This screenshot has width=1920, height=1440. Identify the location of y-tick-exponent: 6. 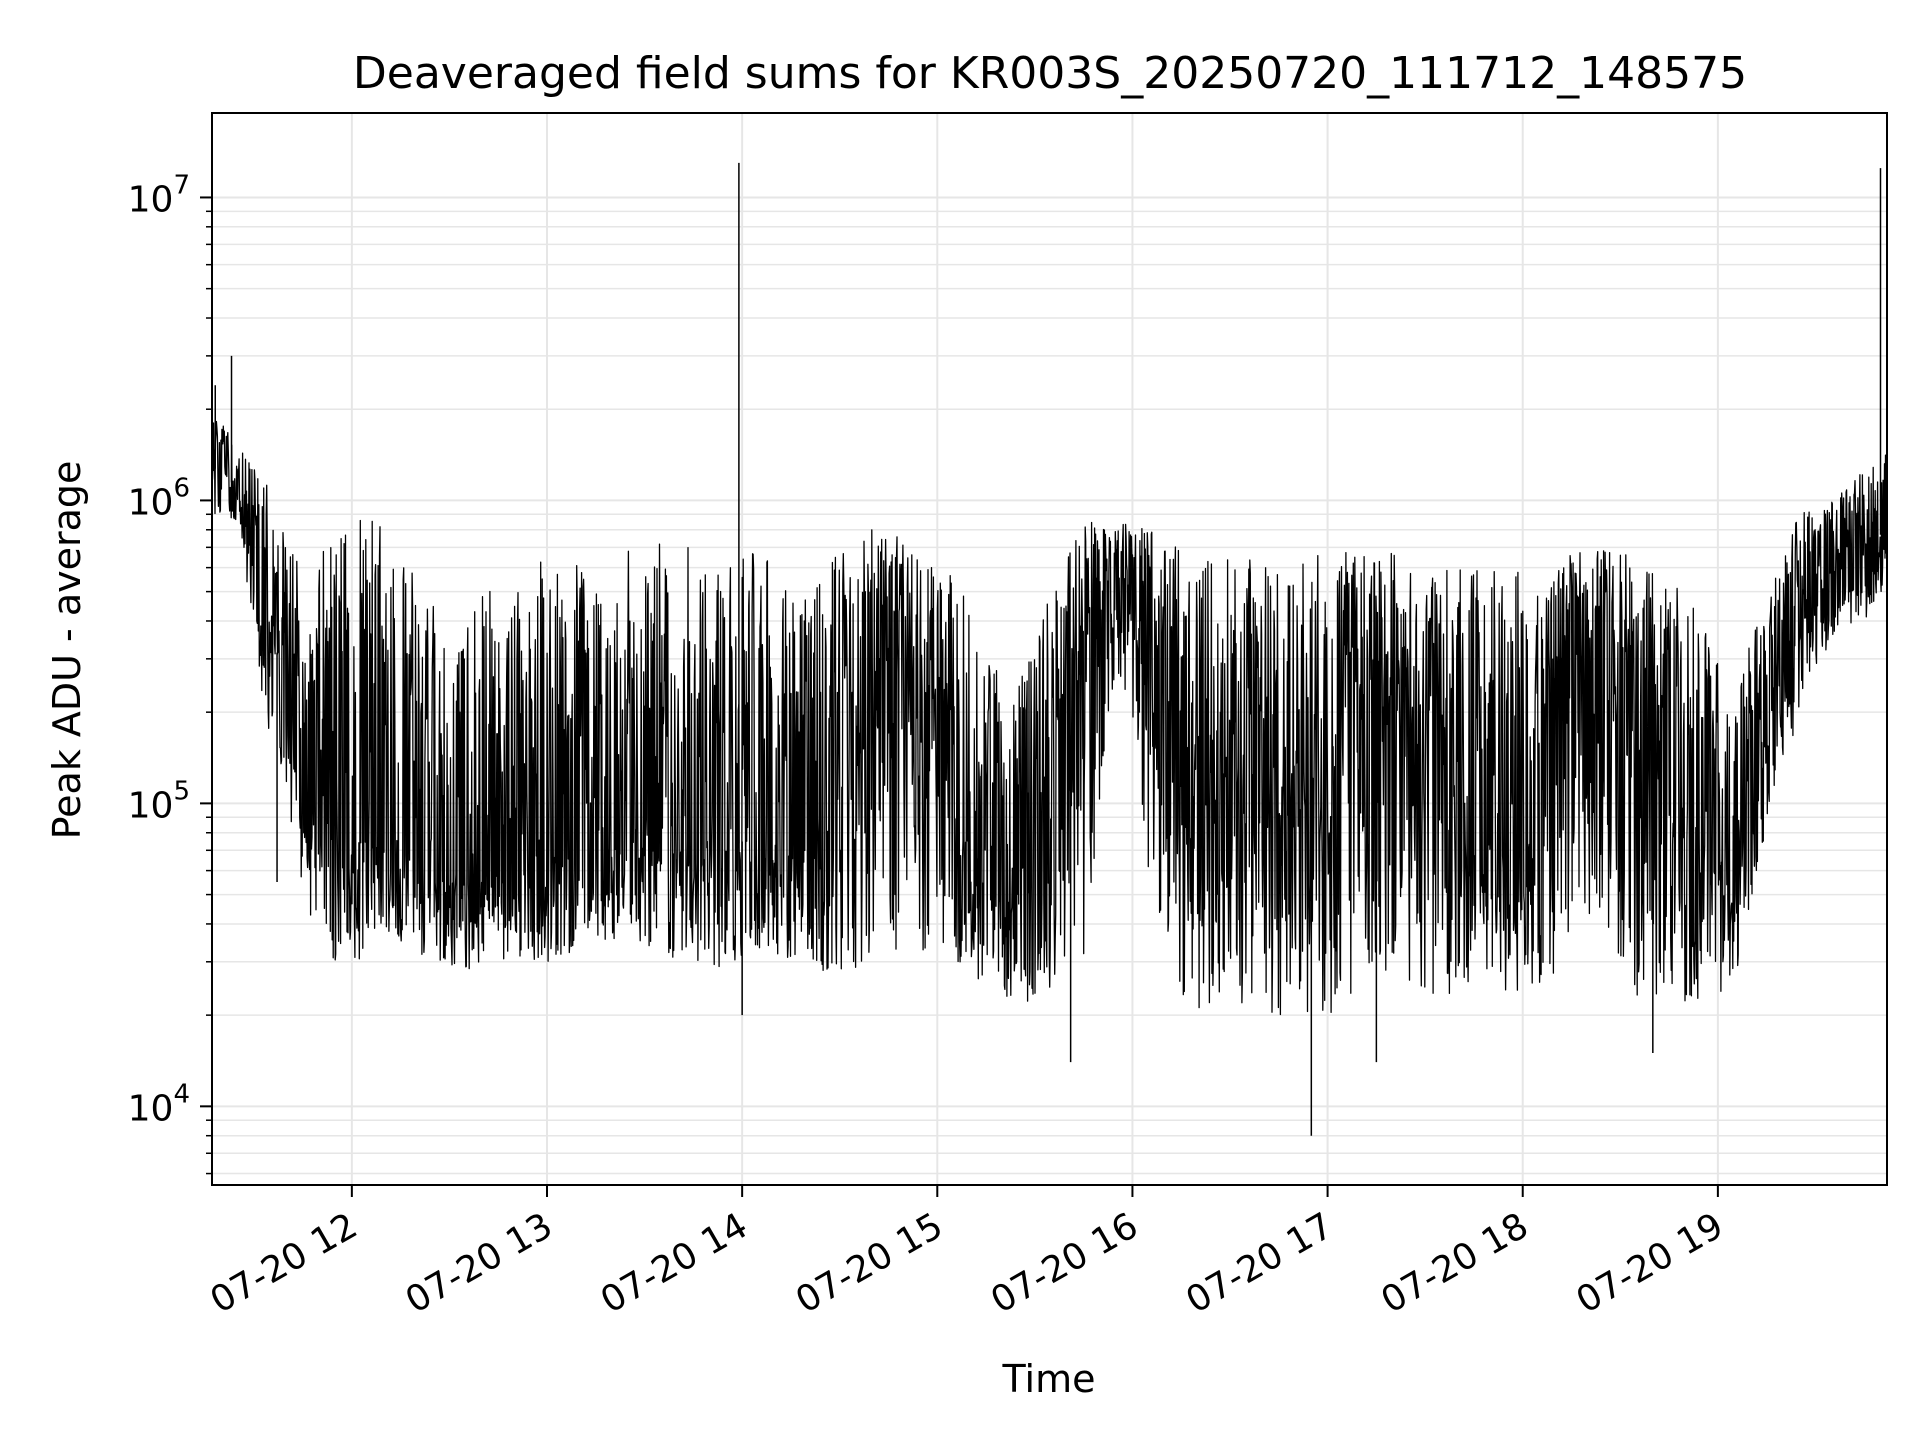
(181, 488).